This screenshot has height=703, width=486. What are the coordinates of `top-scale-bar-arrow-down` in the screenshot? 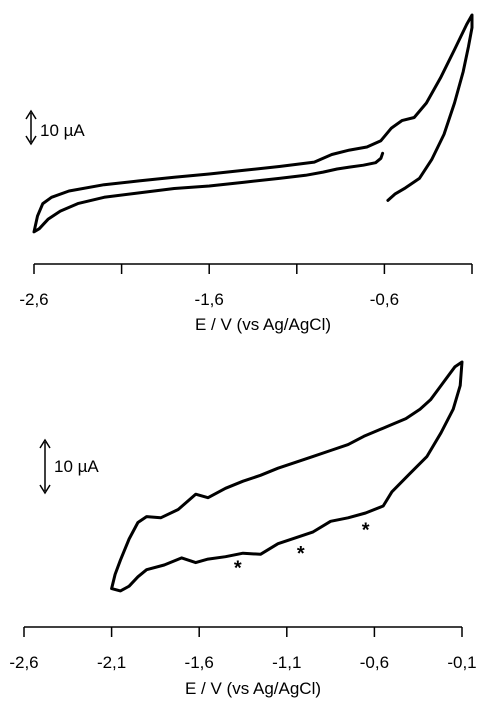 It's located at (31, 140).